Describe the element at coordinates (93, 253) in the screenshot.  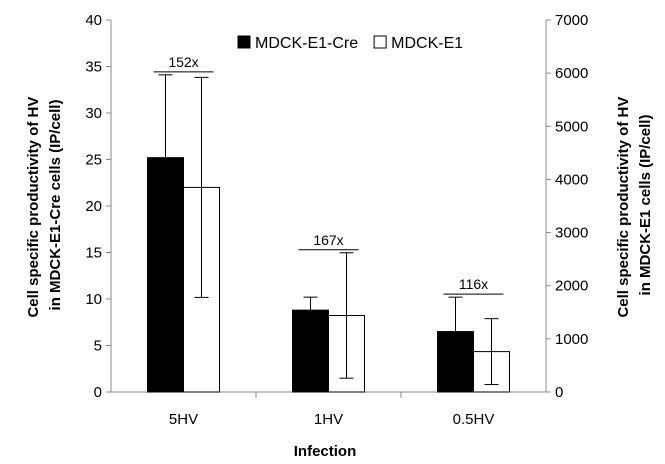
I see `y-tick-label-left-3: 15` at that location.